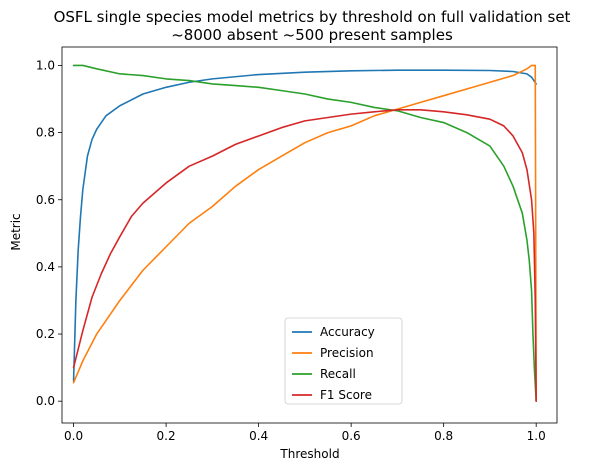 This screenshot has width=609, height=475. What do you see at coordinates (351, 436) in the screenshot?
I see `x-tick-label: 0.6` at bounding box center [351, 436].